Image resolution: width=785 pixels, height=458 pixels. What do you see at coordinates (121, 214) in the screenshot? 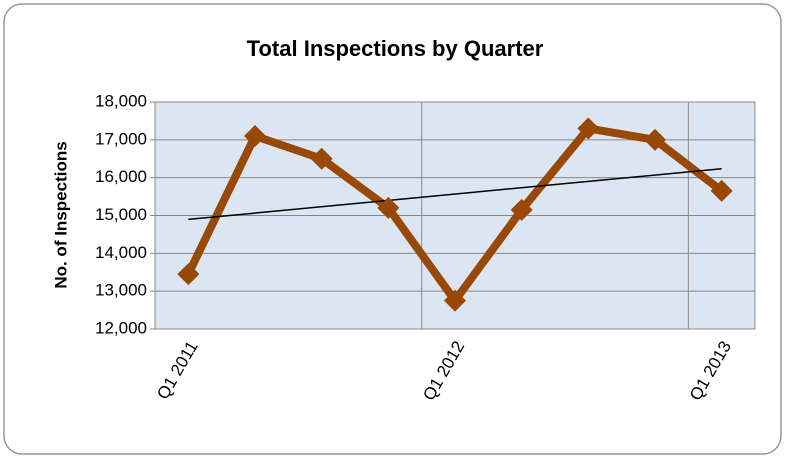
I see `y-tick-label: 15,000` at bounding box center [121, 214].